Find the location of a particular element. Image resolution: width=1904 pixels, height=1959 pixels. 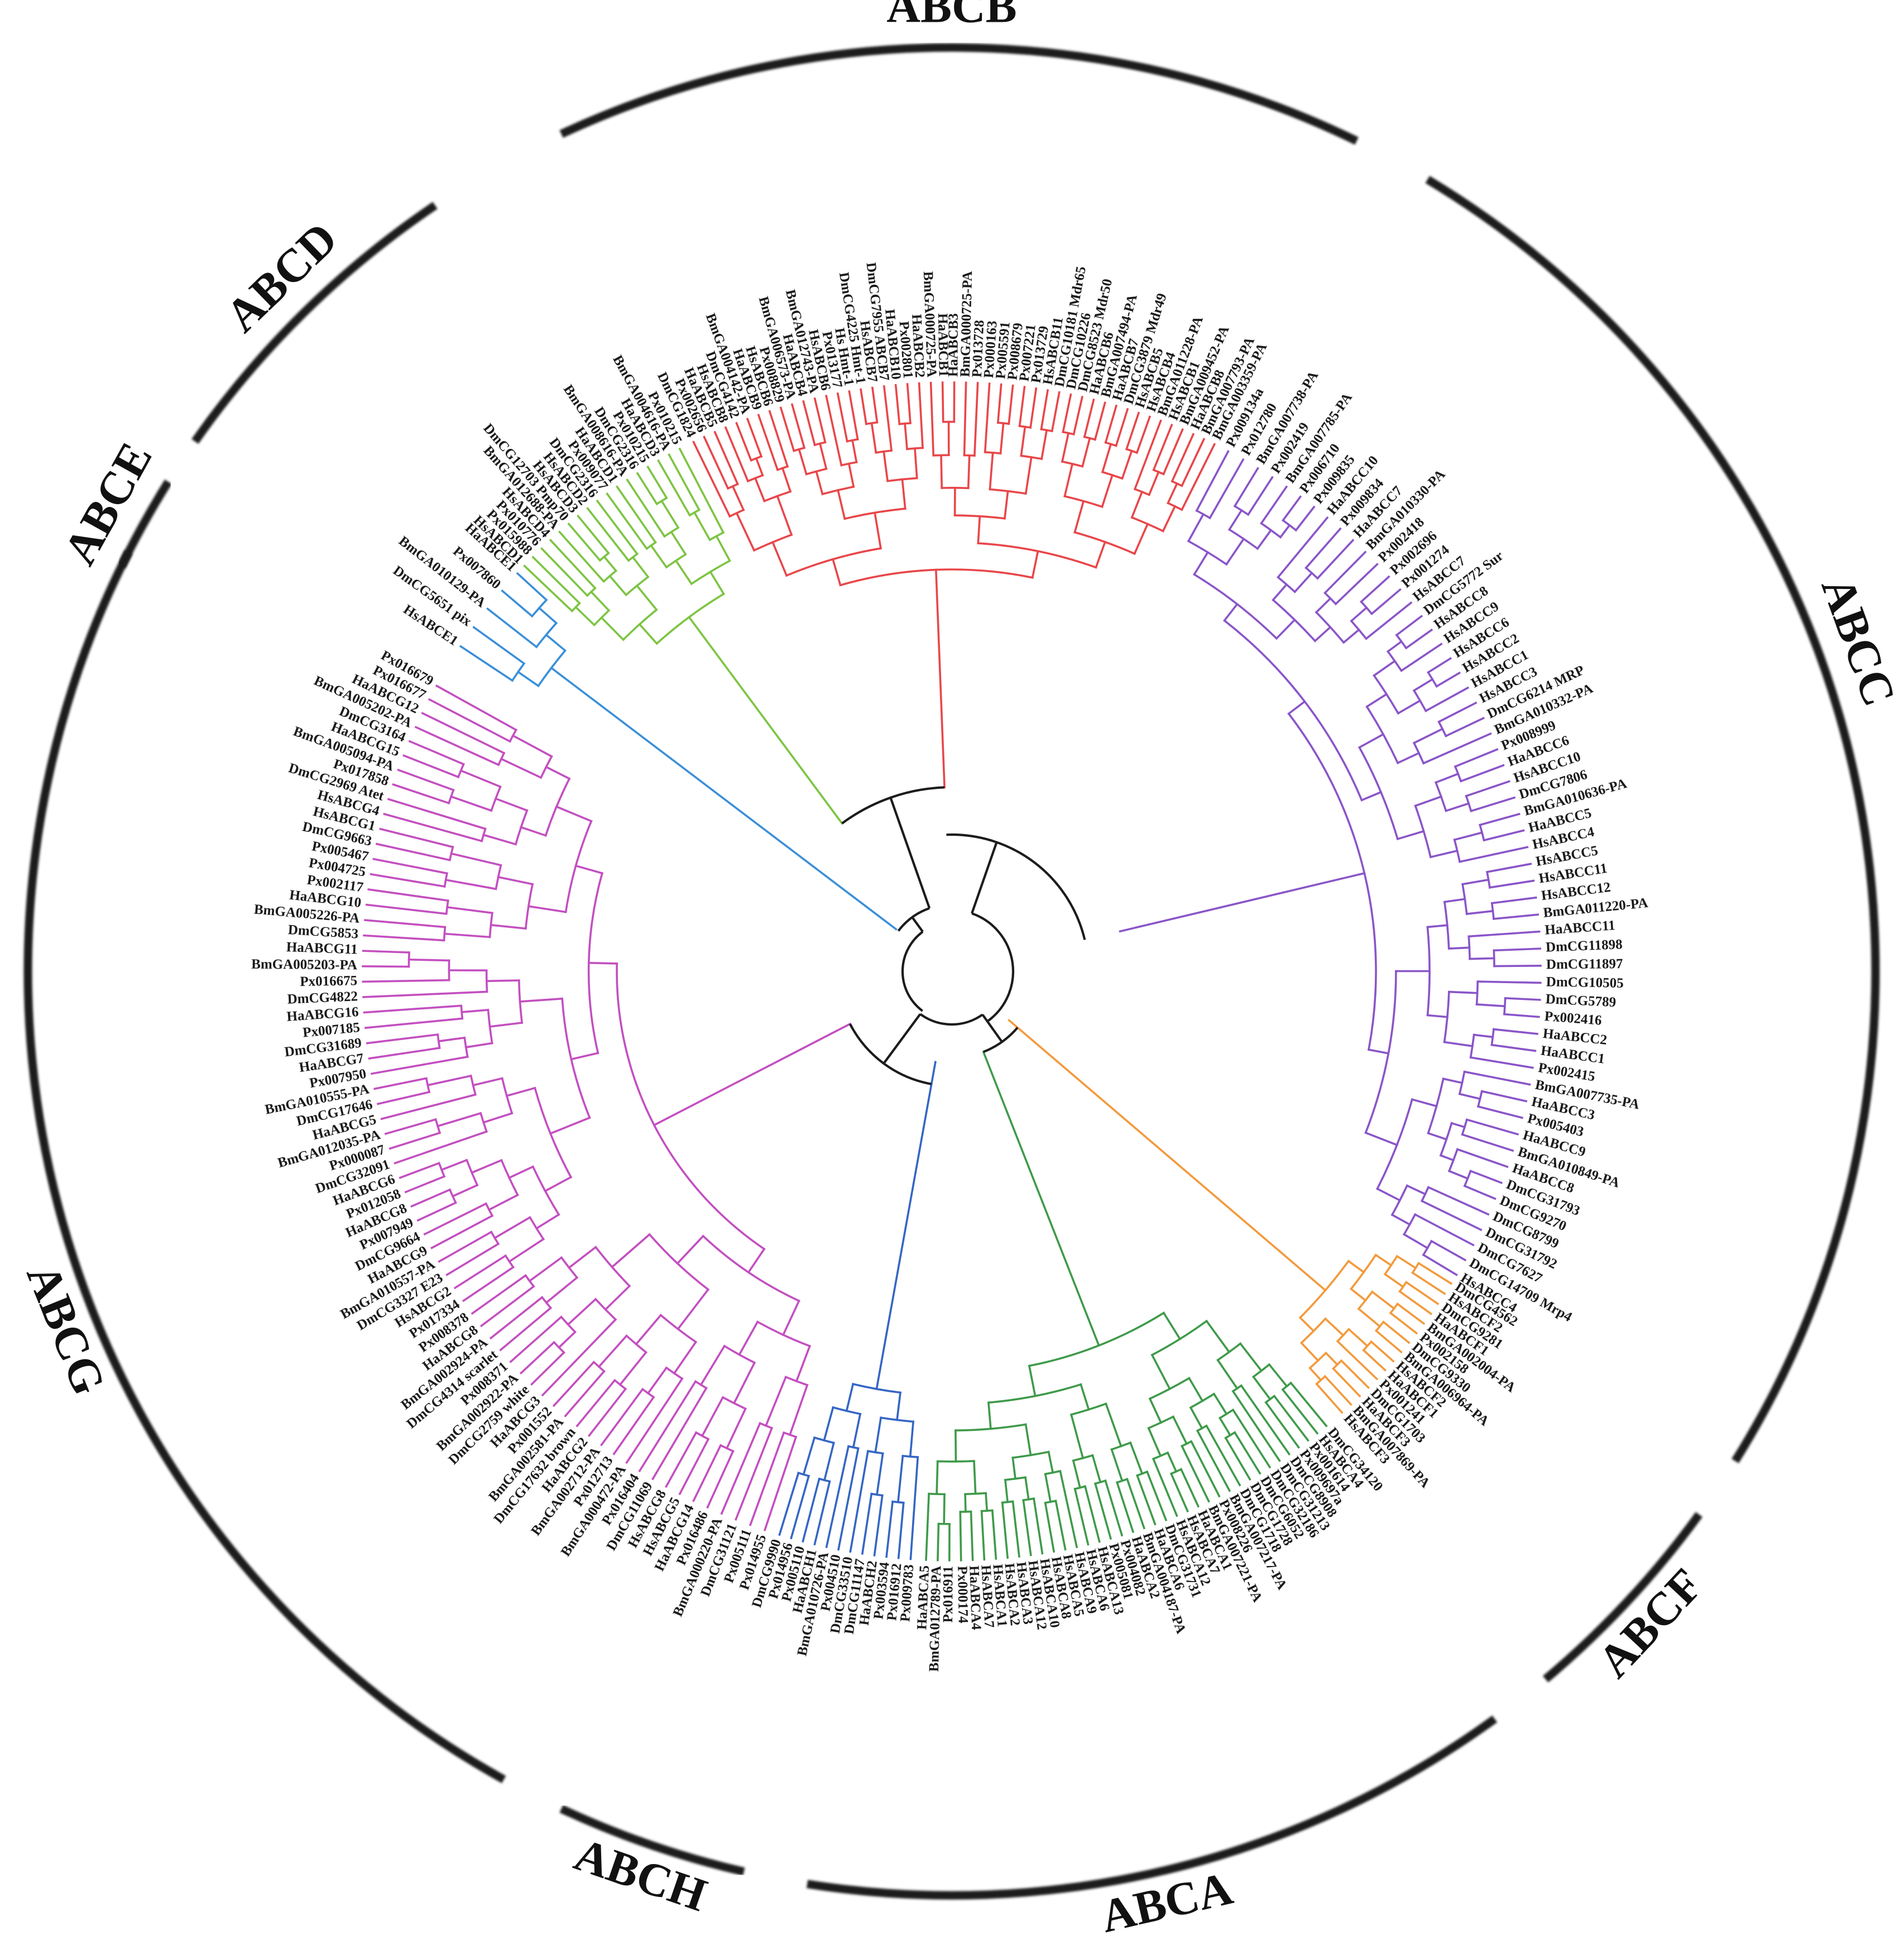

leaf-label: BmGA005203-PA is located at coordinates (304, 965).